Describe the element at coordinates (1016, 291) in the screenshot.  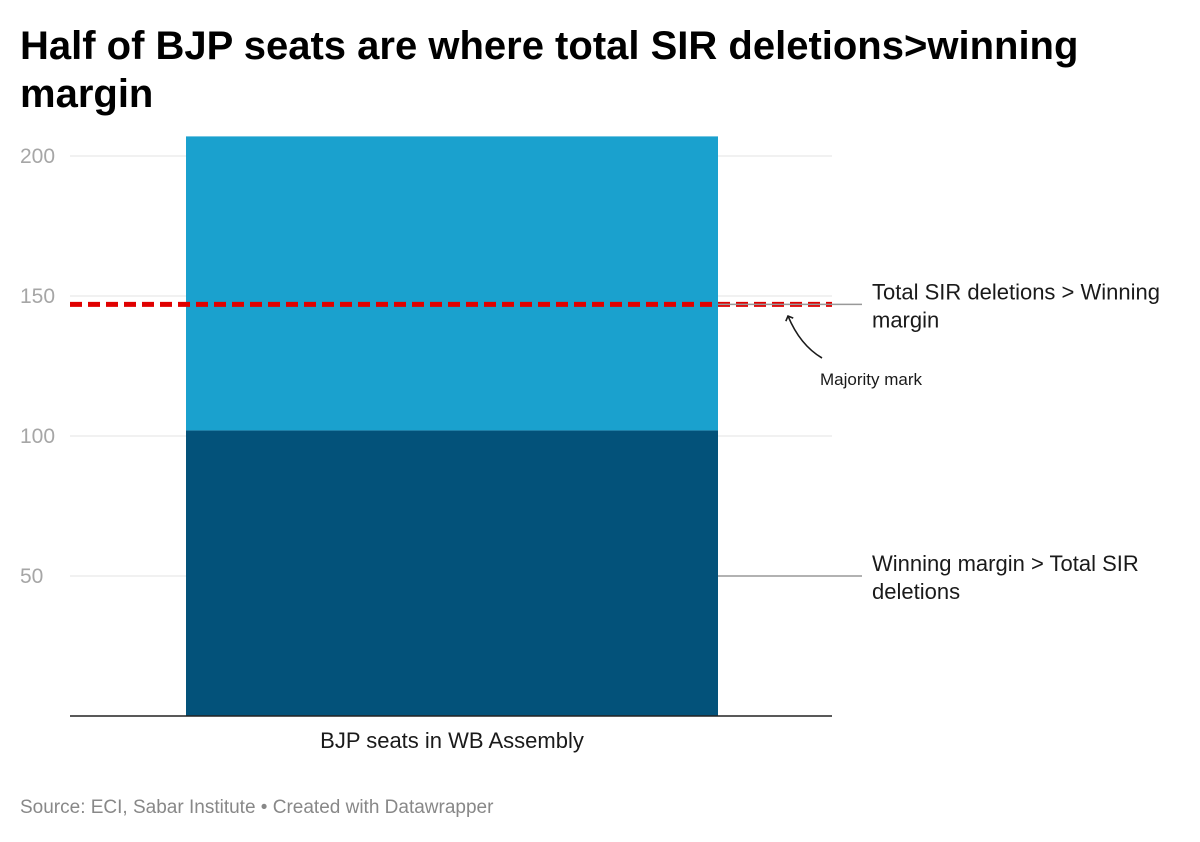
I see `segment-label-2-line-1: Total SIR deletions > Winning` at that location.